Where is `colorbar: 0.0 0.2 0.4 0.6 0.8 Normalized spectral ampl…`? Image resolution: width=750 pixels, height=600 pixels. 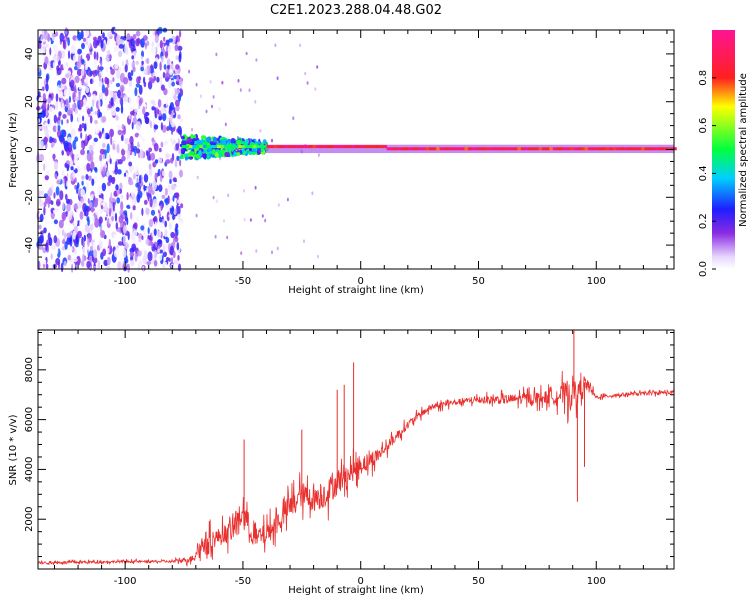
colorbar: 0.0 0.2 0.4 0.6 0.8 Normalized spectral ampl… is located at coordinates (723, 153).